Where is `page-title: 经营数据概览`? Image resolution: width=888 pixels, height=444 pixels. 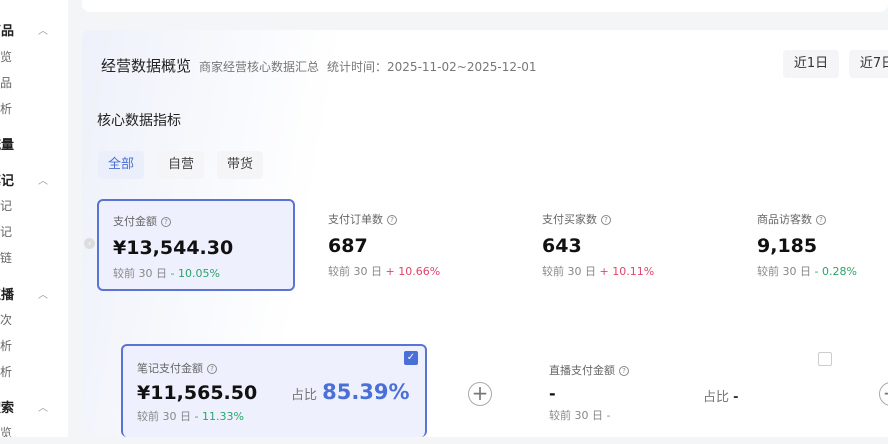
page-title: 经营数据概览 is located at coordinates (146, 66).